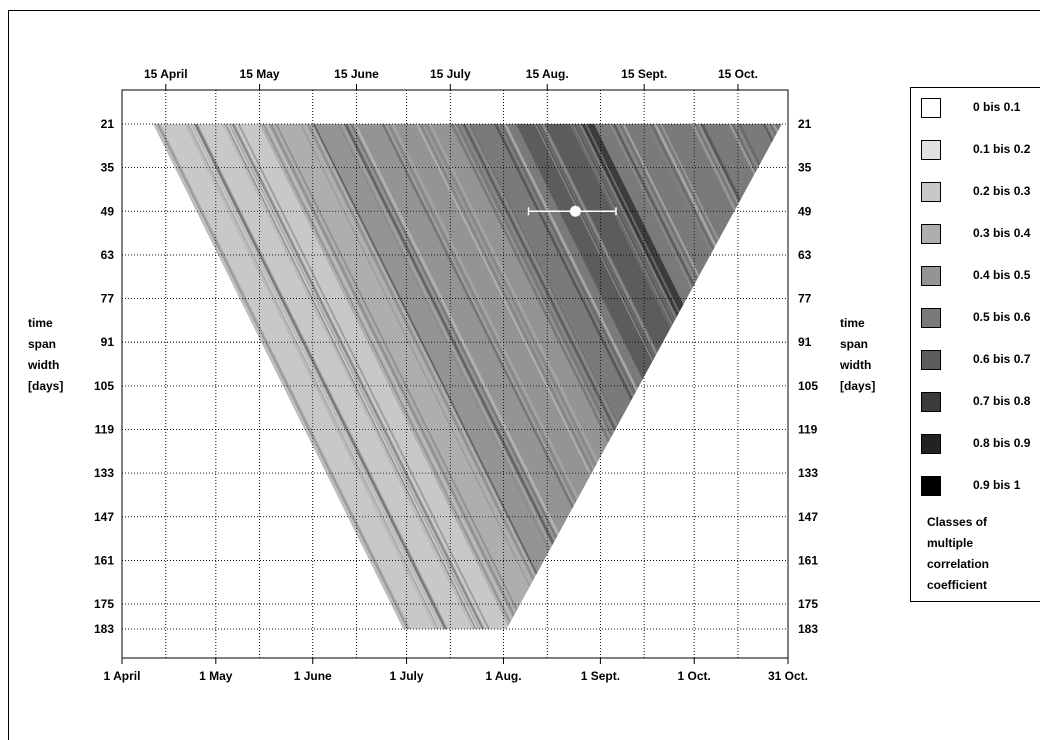 The height and width of the screenshot is (740, 1040). I want to click on legend-title-line: correlation, so click(958, 564).